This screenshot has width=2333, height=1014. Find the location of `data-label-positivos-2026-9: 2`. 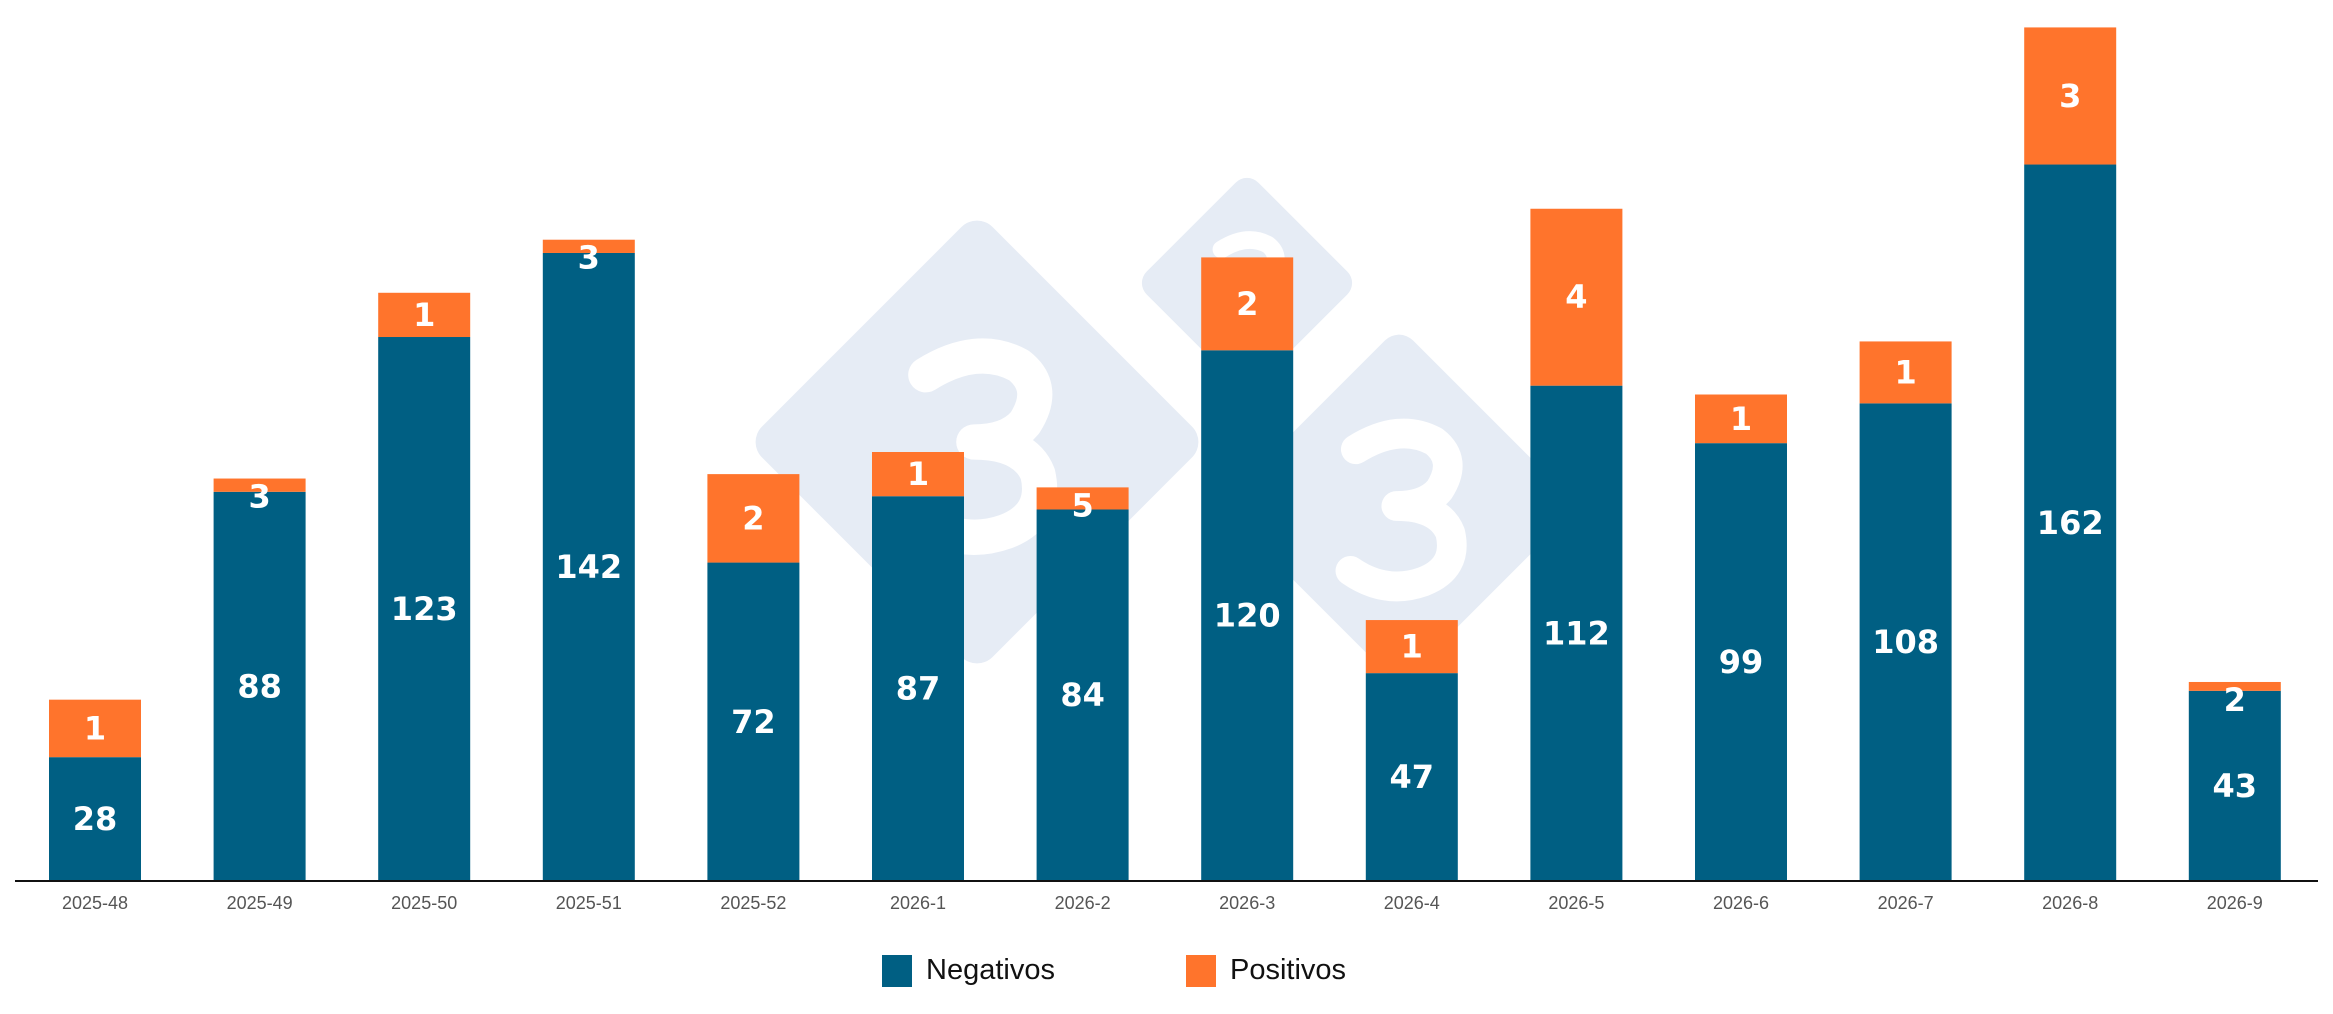

data-label-positivos-2026-9: 2 is located at coordinates (2235, 700).